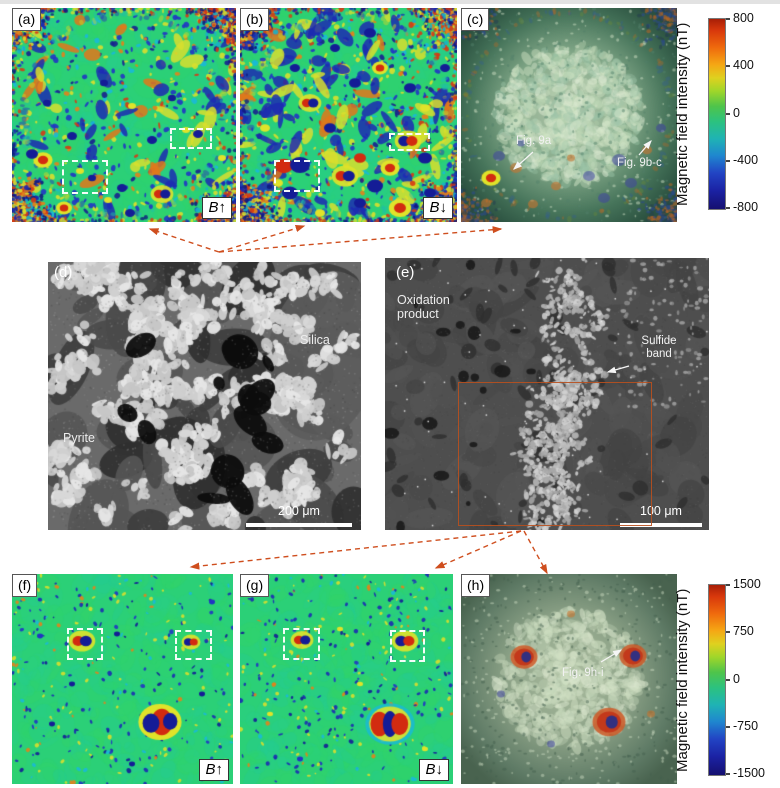  What do you see at coordinates (740, 631) in the screenshot?
I see `colorbar-tick: 750` at bounding box center [740, 631].